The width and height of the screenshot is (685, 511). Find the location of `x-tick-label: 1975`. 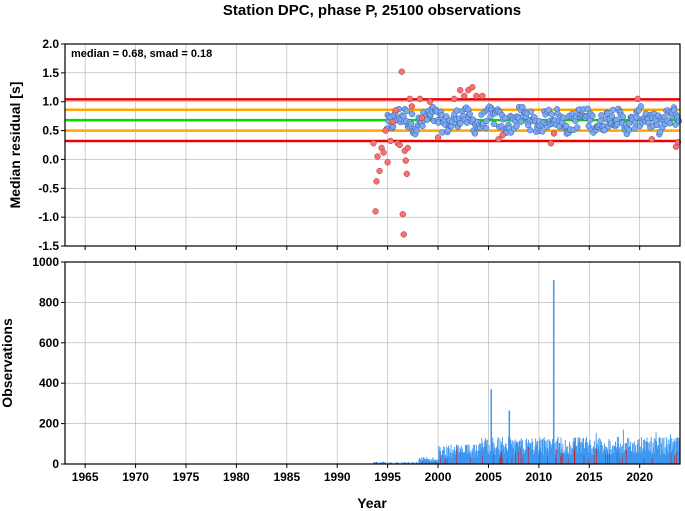

x-tick-label: 1975 is located at coordinates (186, 477).